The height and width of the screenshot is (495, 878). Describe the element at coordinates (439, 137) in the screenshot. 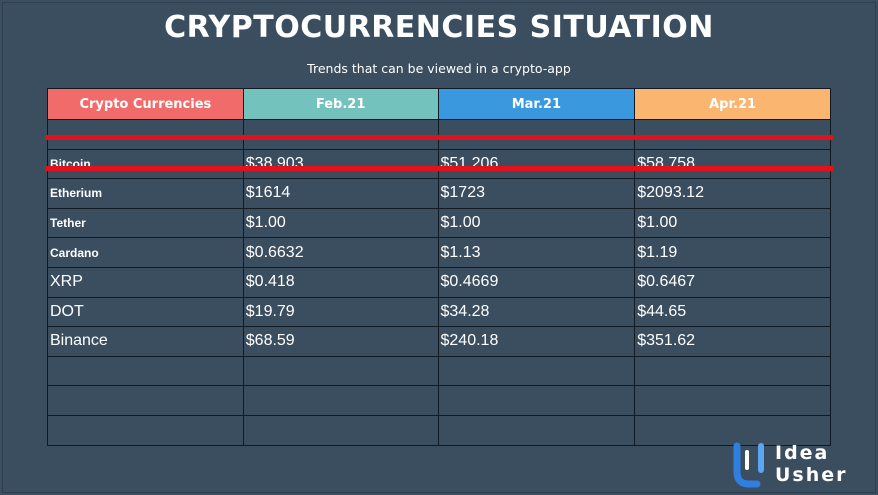

I see `highlight-line-top` at that location.